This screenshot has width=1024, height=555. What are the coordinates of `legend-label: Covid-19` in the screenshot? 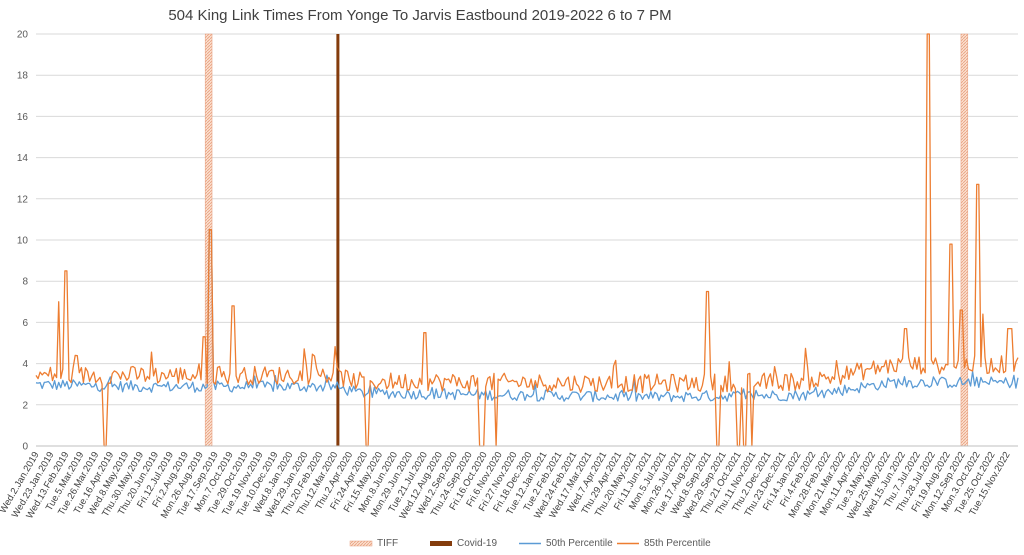 It's located at (477, 543).